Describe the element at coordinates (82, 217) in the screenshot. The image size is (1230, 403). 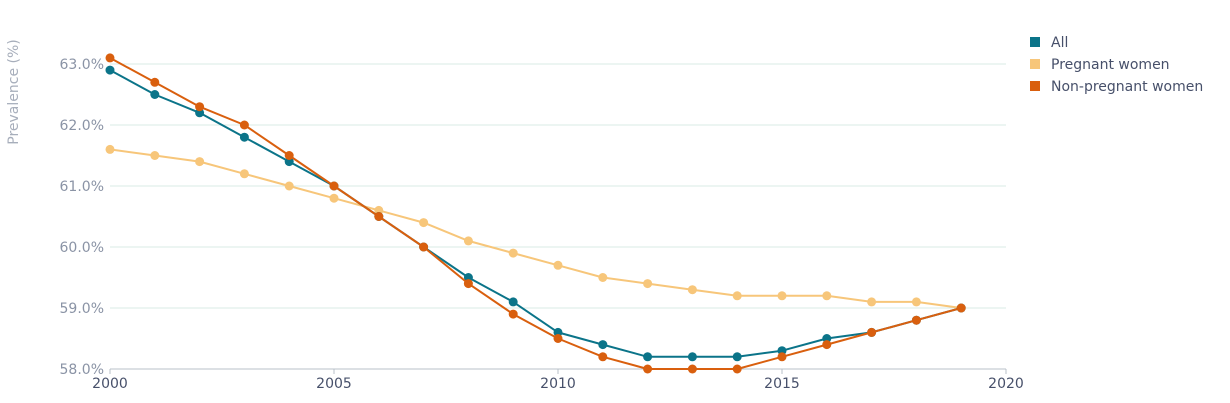
I see `y-axis-ticks: 58.0% 59.0% 60.0% 61.0% 62.0% 63.0%` at that location.